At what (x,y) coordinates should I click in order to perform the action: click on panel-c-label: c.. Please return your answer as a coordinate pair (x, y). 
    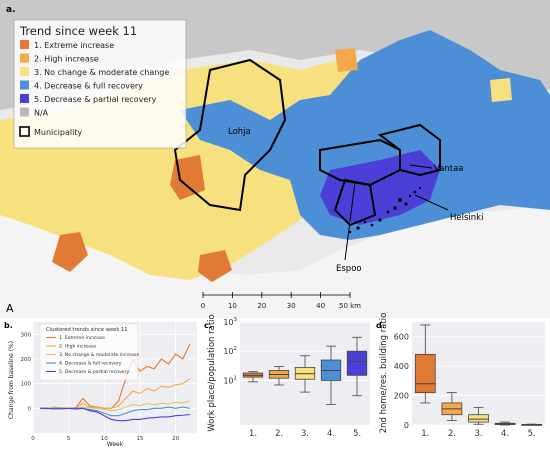
    Looking at the image, I should click on (208, 325).